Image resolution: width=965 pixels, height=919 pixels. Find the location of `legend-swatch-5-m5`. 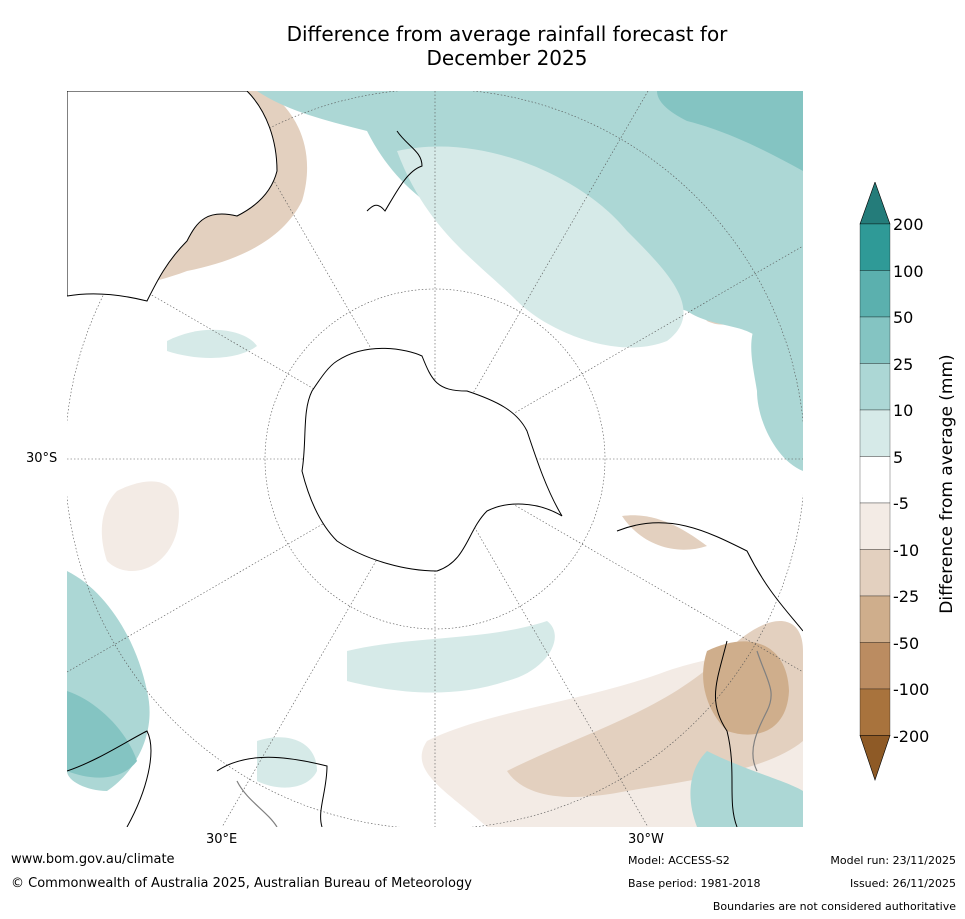

legend-swatch-5-m5 is located at coordinates (875, 480).